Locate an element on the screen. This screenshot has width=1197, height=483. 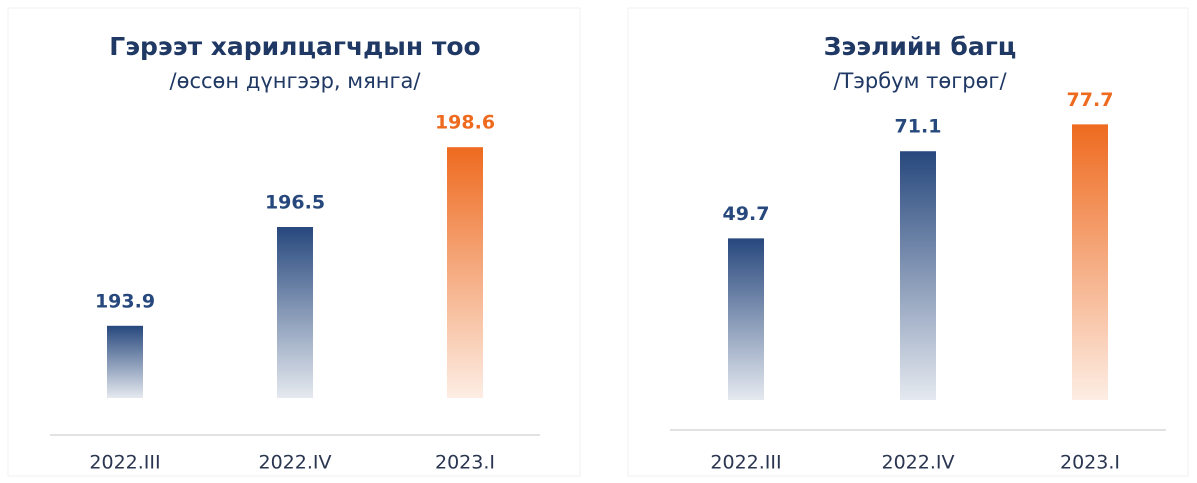
value-label: 198.6 is located at coordinates (465, 123).